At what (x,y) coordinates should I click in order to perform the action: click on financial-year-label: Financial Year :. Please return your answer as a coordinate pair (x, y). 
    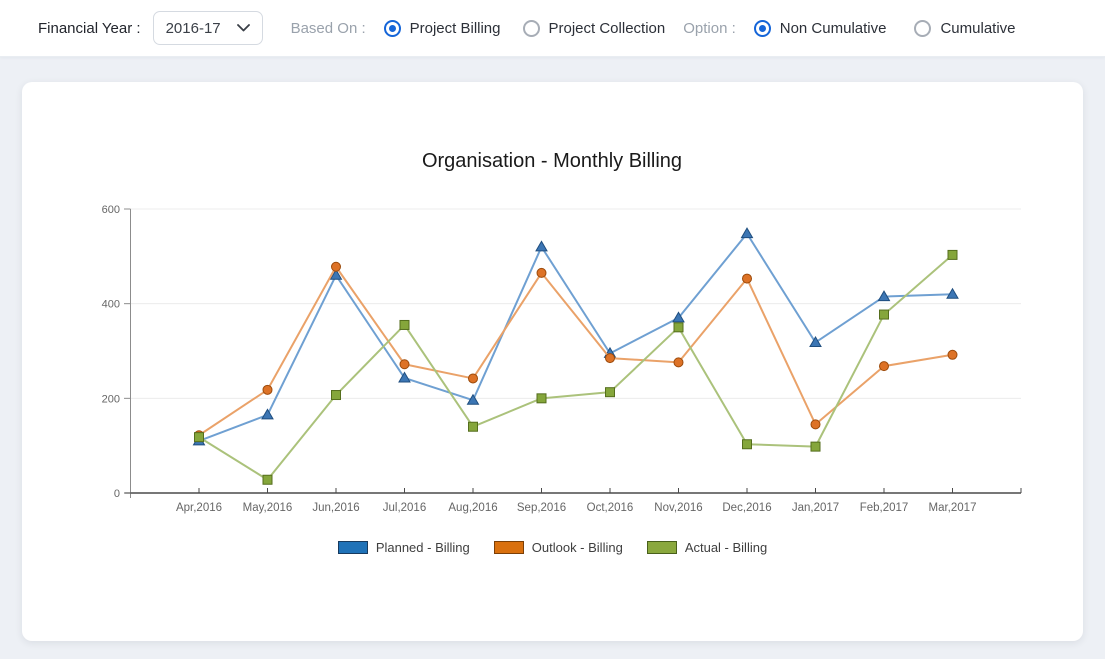
    Looking at the image, I should click on (89, 28).